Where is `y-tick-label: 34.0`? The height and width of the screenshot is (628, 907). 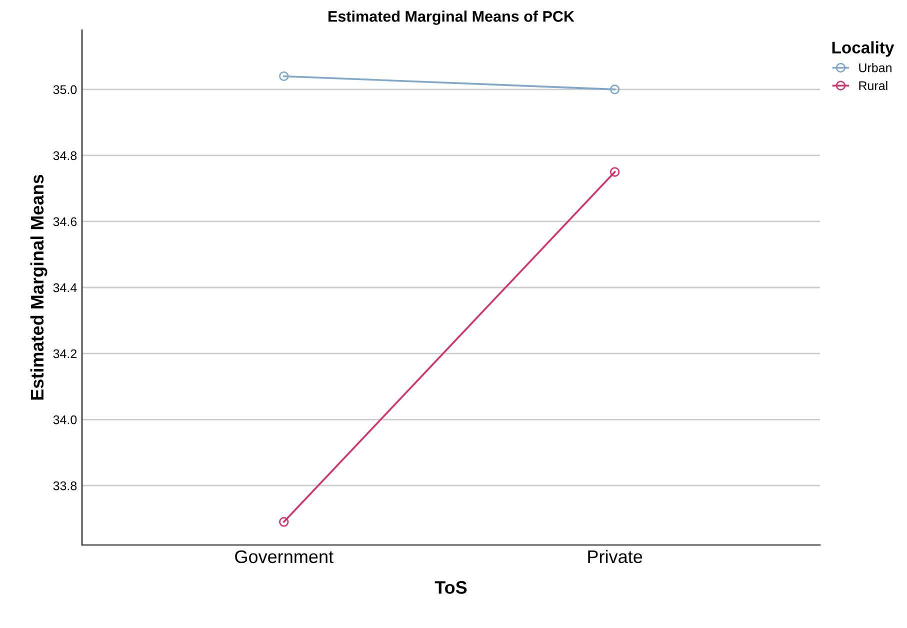
y-tick-label: 34.0 is located at coordinates (65, 419).